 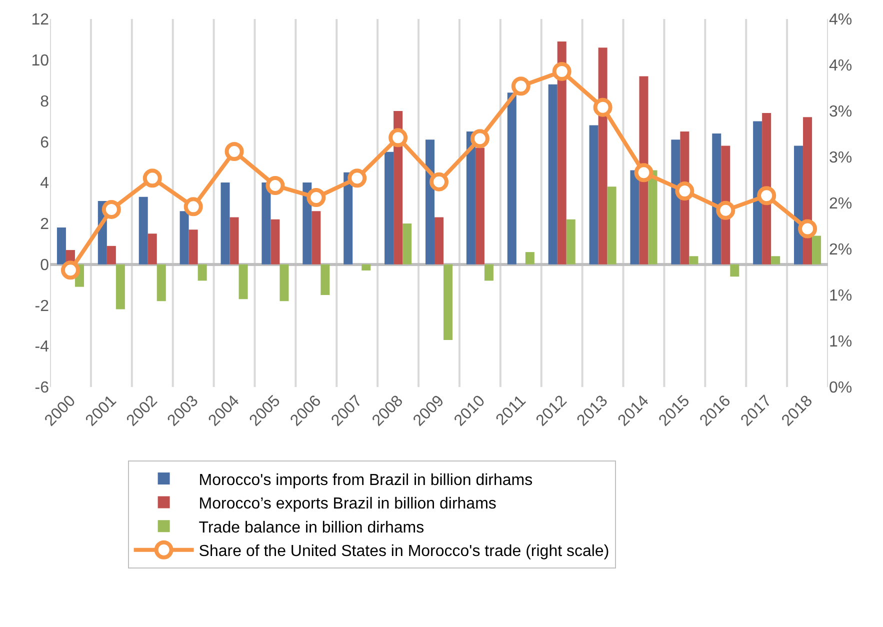 I want to click on y-tick-label: -2, so click(x=42, y=306).